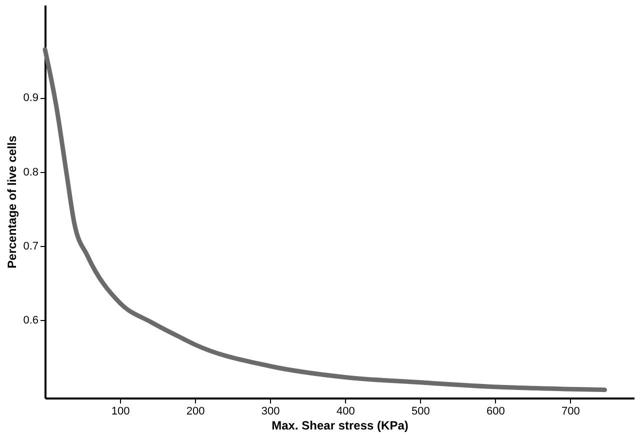  Describe the element at coordinates (30, 246) in the screenshot. I see `y-tick-label: 0.7` at that location.